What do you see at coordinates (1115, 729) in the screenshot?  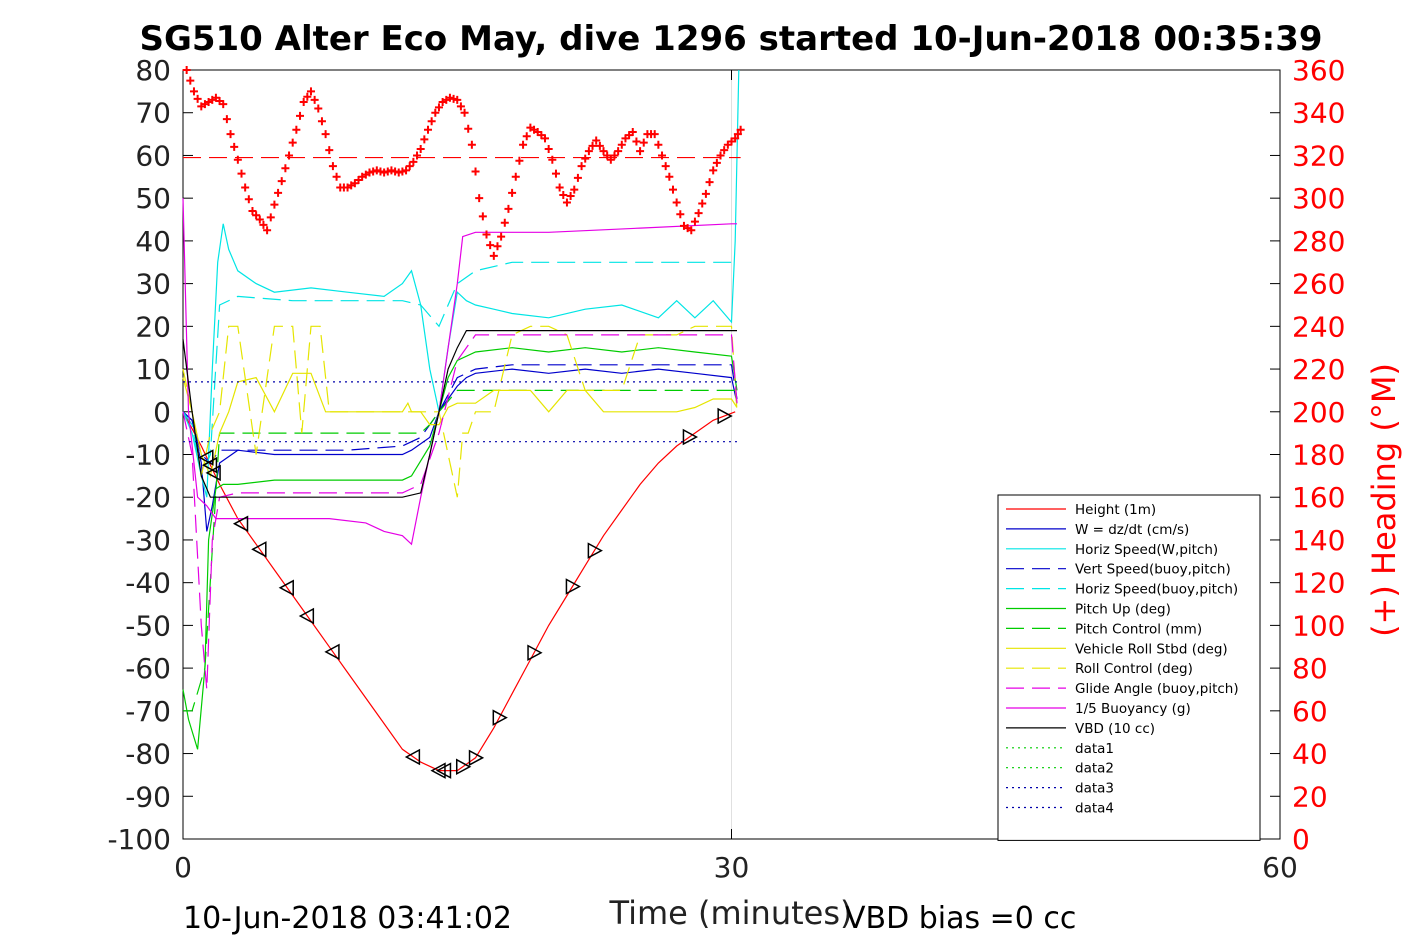 I see `legend-label: VBD (10 cc)` at bounding box center [1115, 729].